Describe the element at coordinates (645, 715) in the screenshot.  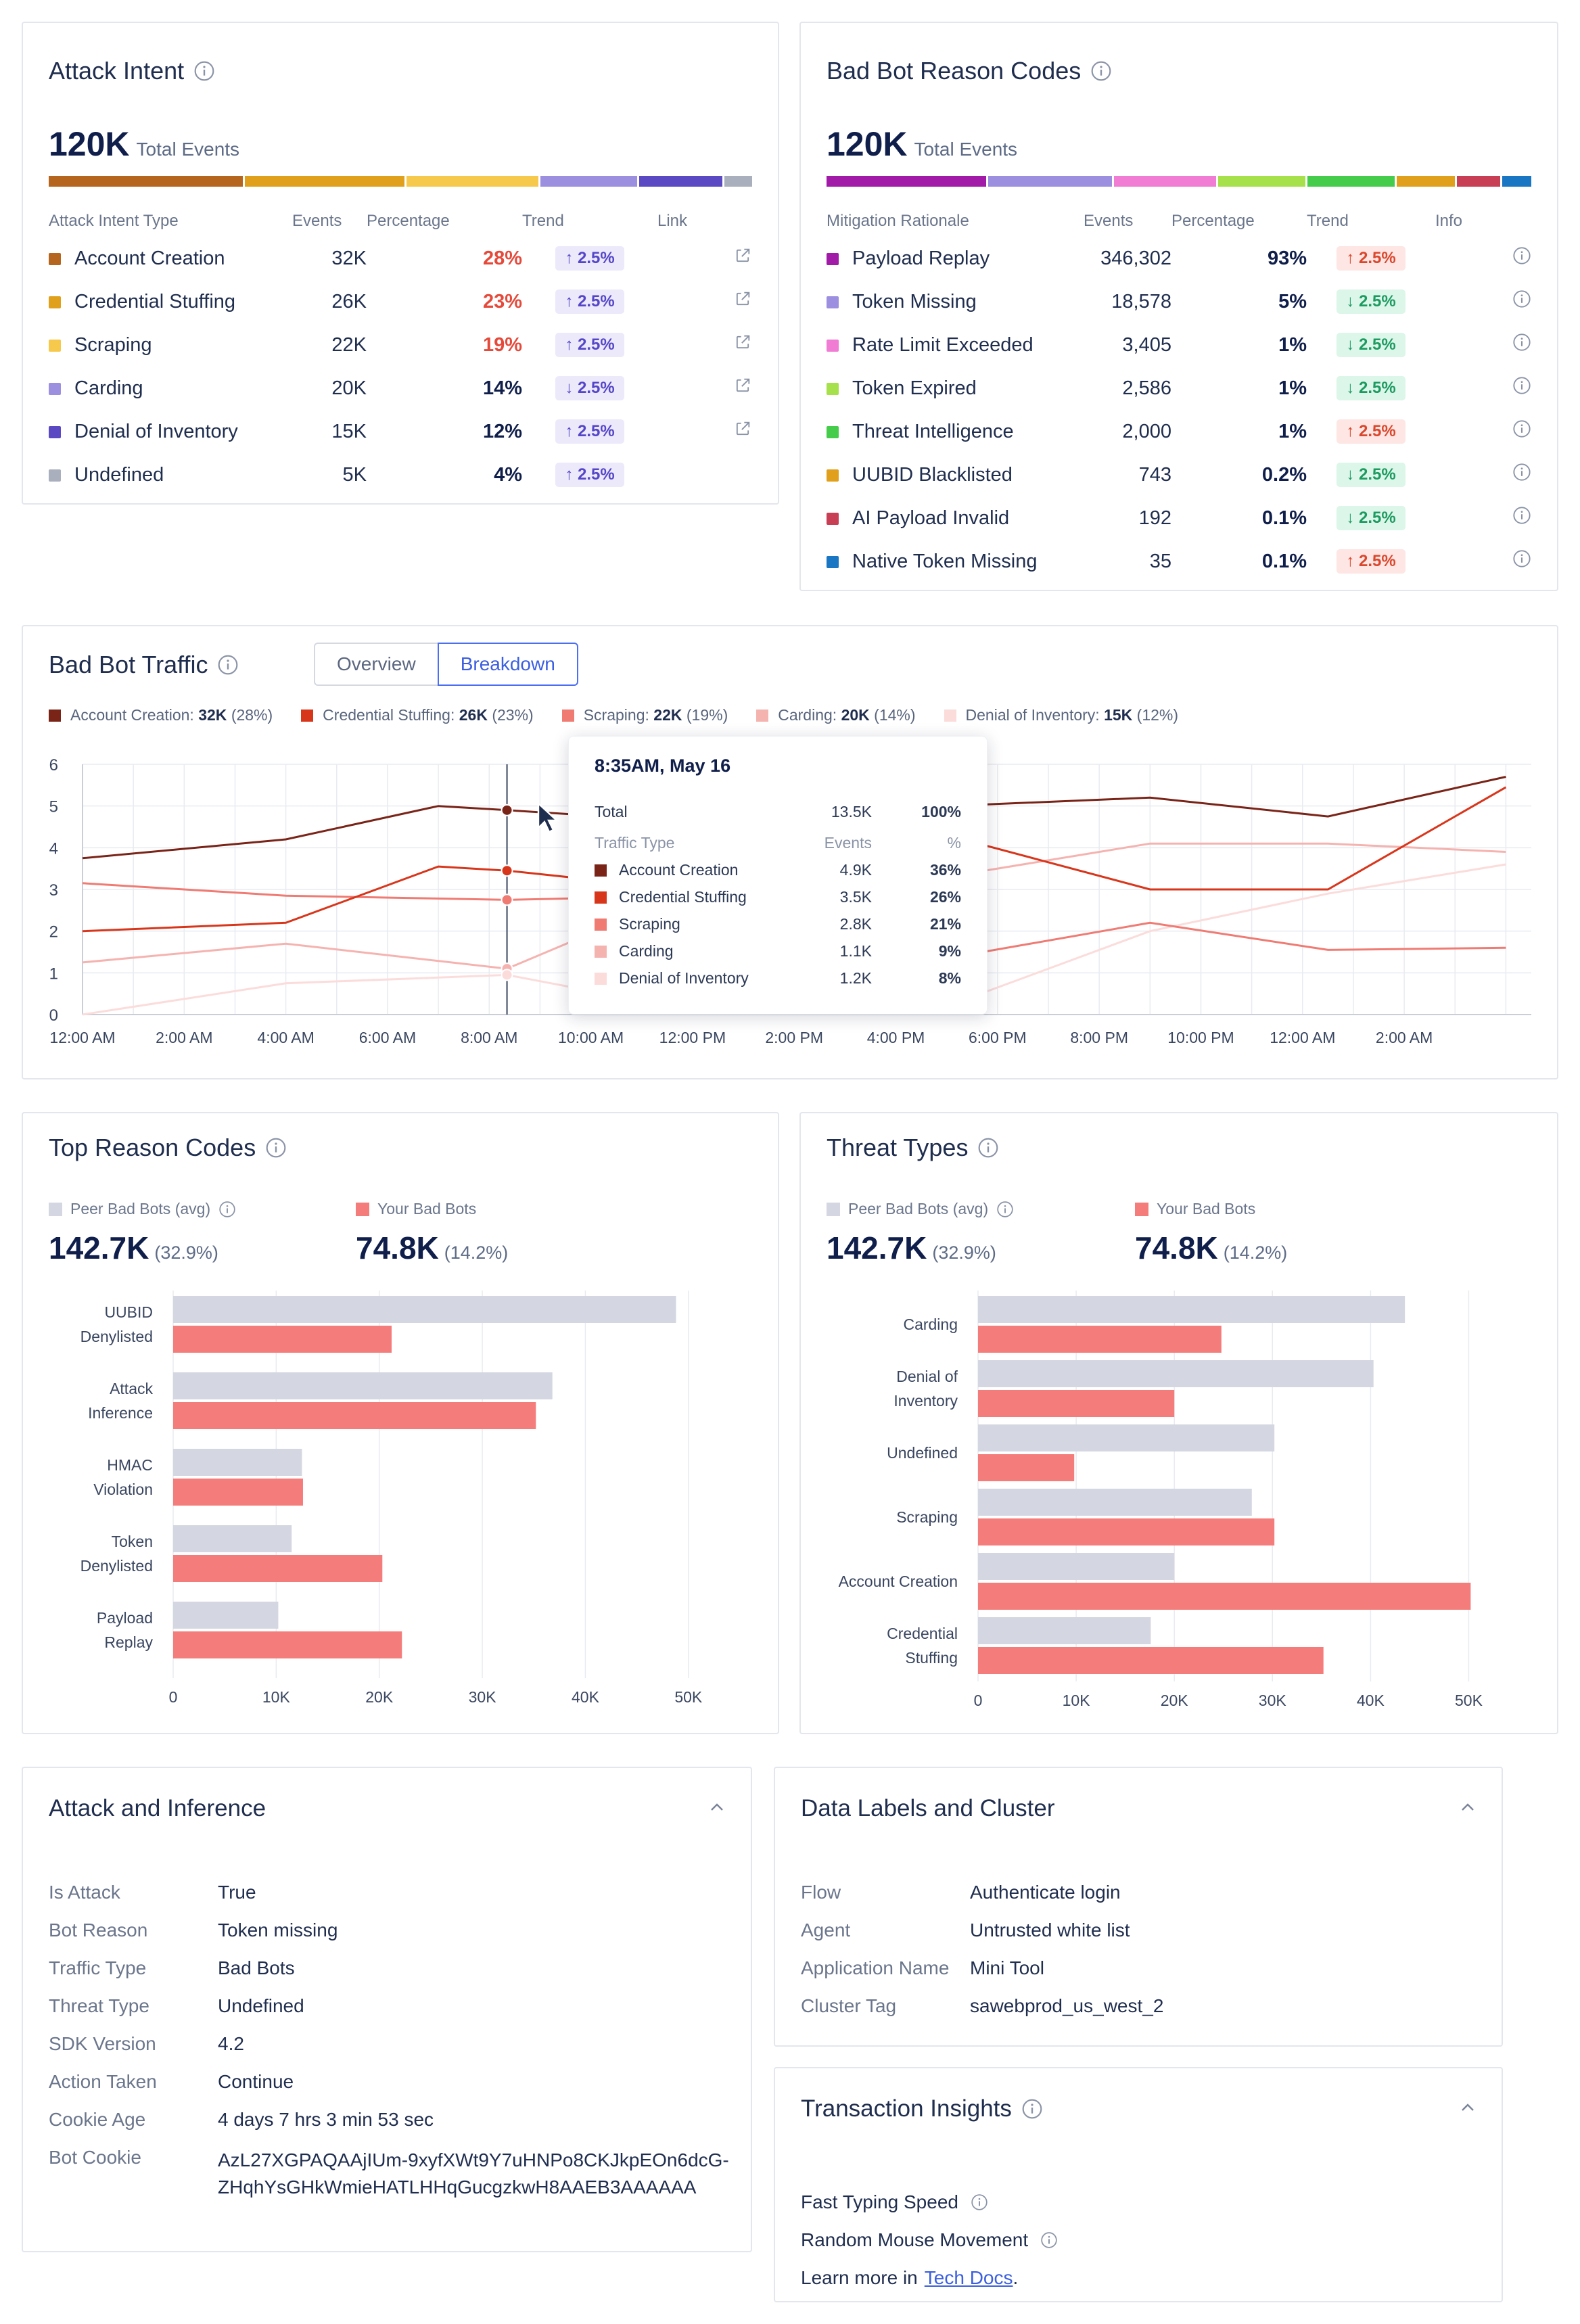
I see `legend-item: Scraping: 22K (19%)` at that location.